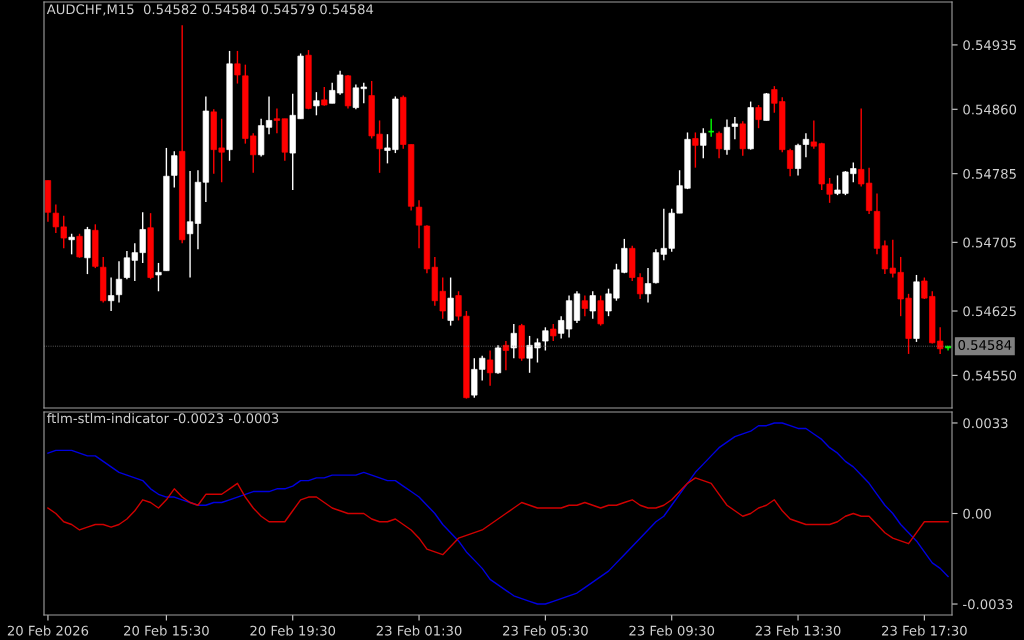  I want to click on x-tick-label: 23 Feb 09:30, so click(672, 630).